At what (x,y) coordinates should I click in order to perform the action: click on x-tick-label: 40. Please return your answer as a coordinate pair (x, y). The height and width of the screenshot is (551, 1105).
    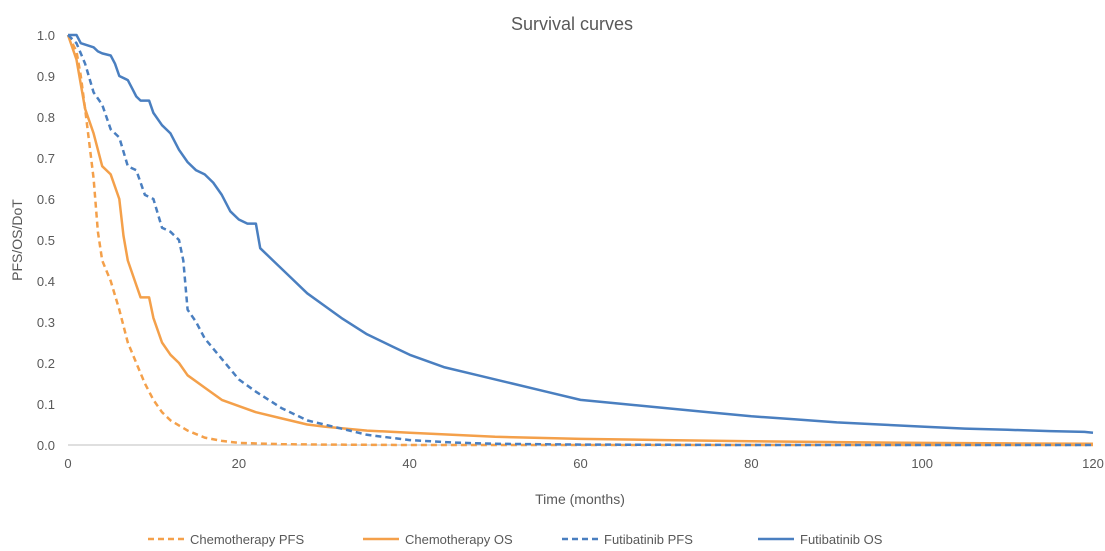
    Looking at the image, I should click on (409, 463).